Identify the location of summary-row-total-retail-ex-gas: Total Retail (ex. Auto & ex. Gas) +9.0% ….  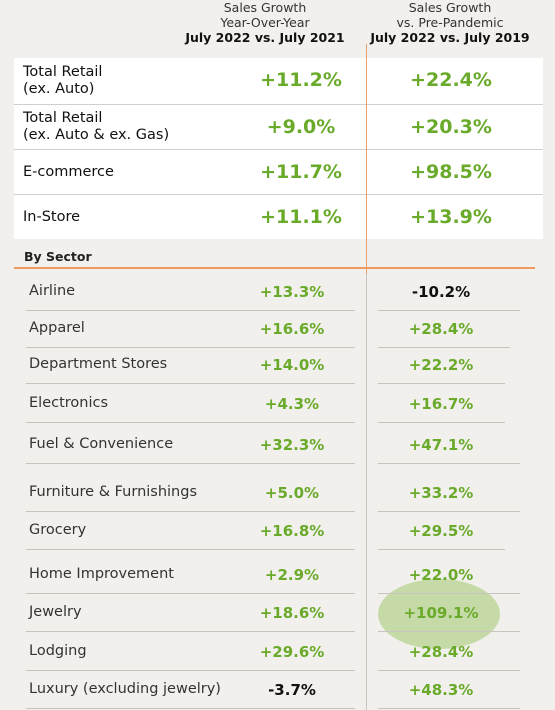
(278, 127).